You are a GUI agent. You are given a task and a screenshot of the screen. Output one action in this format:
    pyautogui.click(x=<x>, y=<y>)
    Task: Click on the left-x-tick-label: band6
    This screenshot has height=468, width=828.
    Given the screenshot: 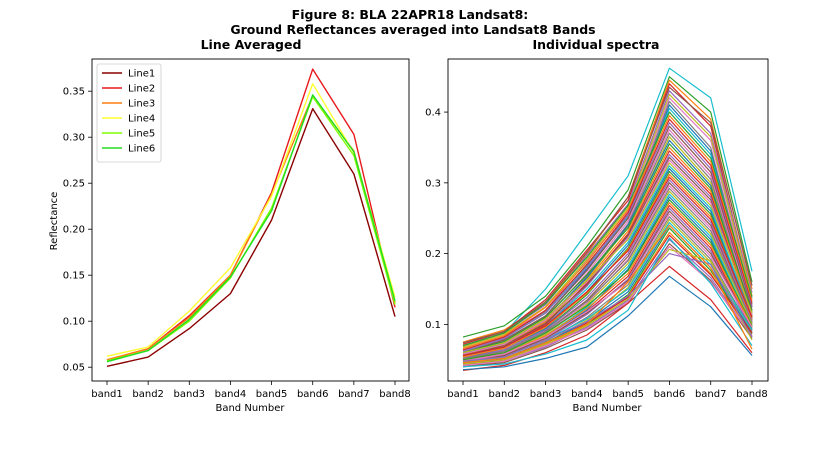 What is the action you would take?
    pyautogui.click(x=313, y=394)
    